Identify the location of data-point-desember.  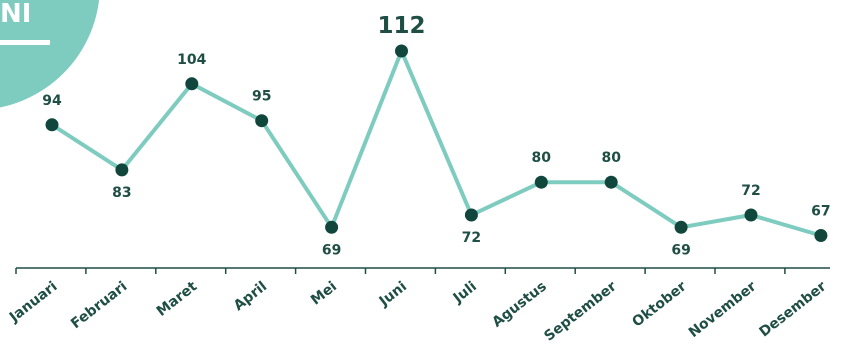
(821, 235).